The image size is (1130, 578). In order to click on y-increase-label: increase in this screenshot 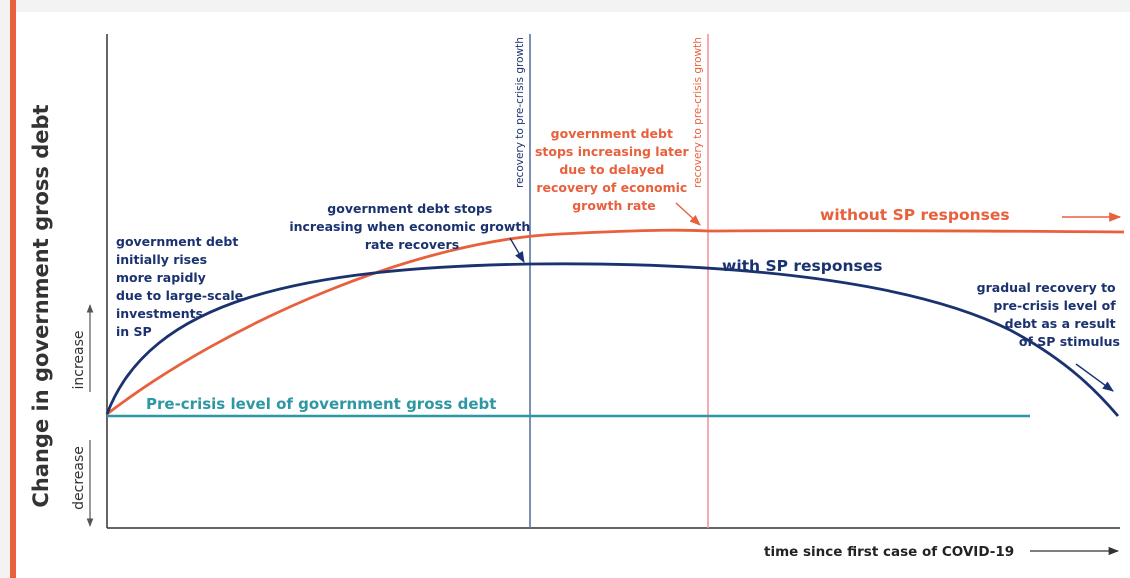, I will do `click(79, 359)`.